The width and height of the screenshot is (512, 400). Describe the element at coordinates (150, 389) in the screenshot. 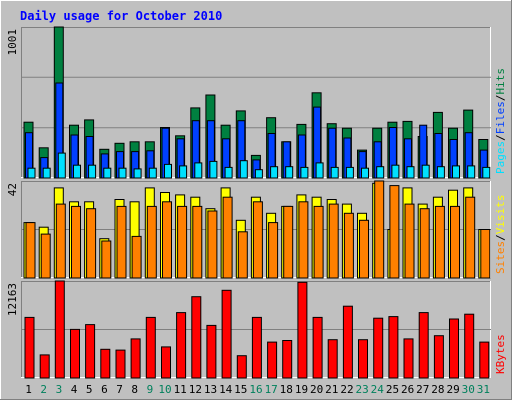

I see `x-tick-label: 9` at that location.